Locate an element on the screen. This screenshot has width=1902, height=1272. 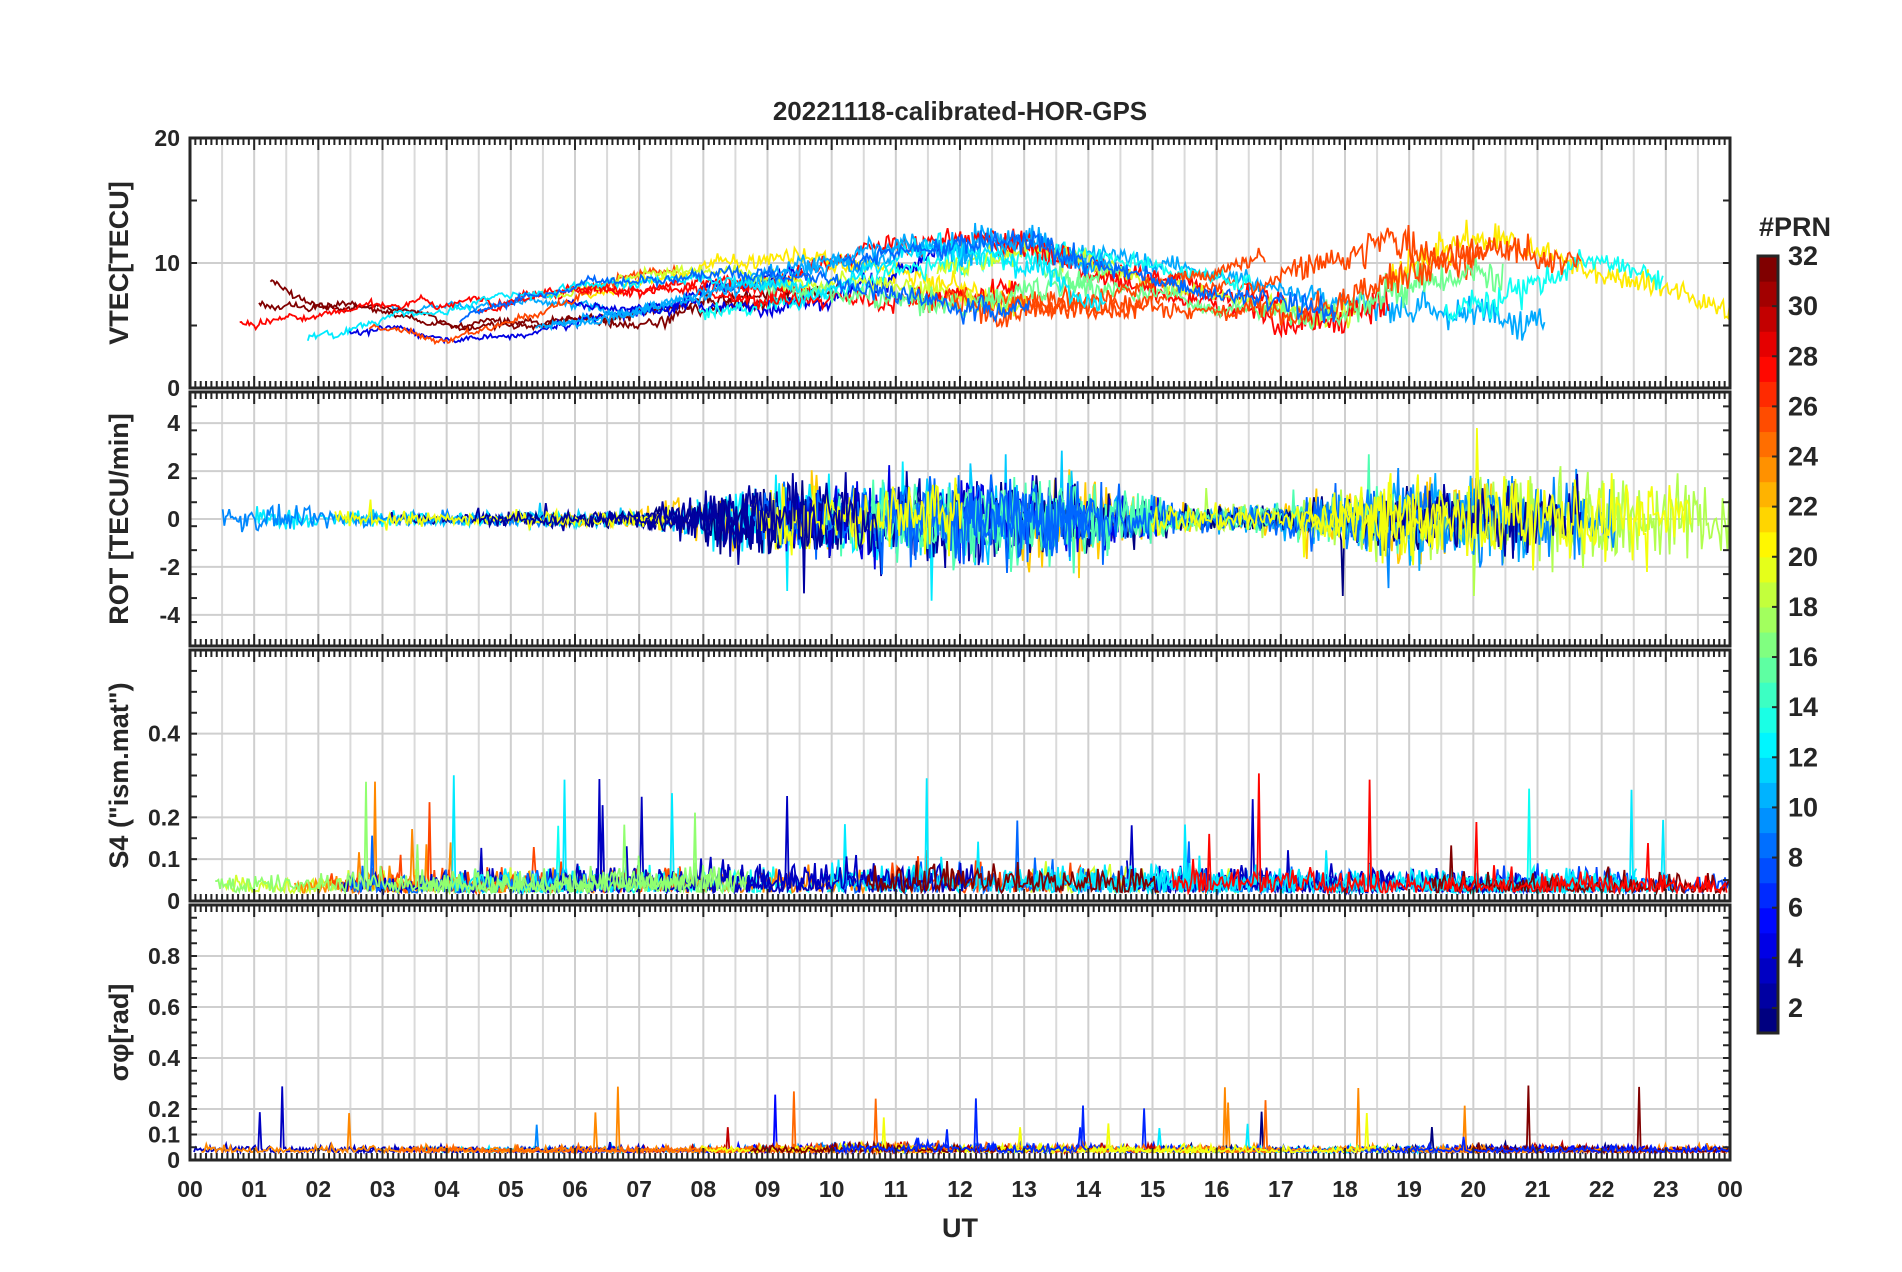
y-tick-label: 10 is located at coordinates (167, 263).